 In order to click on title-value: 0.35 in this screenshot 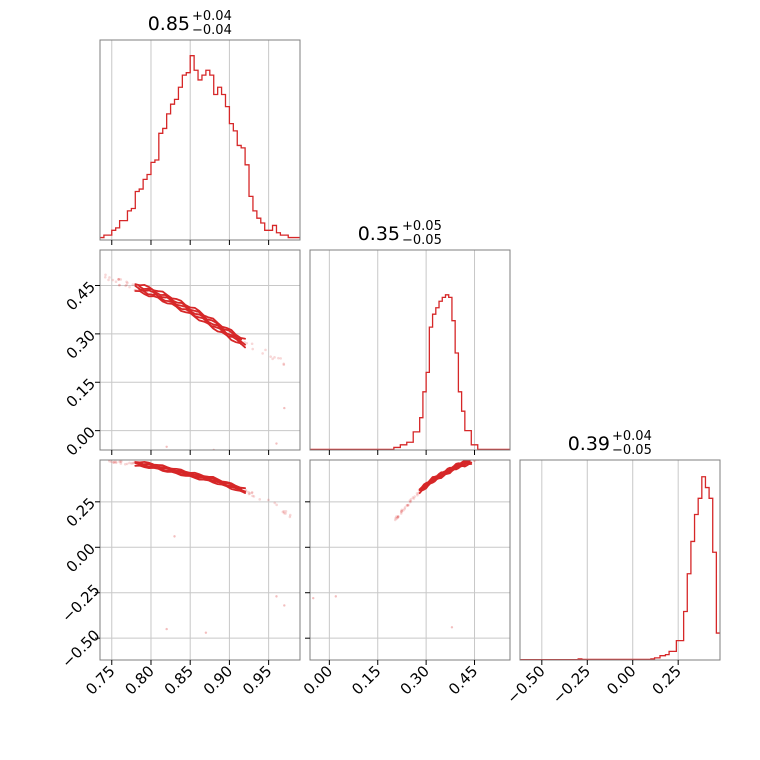, I will do `click(379, 234)`.